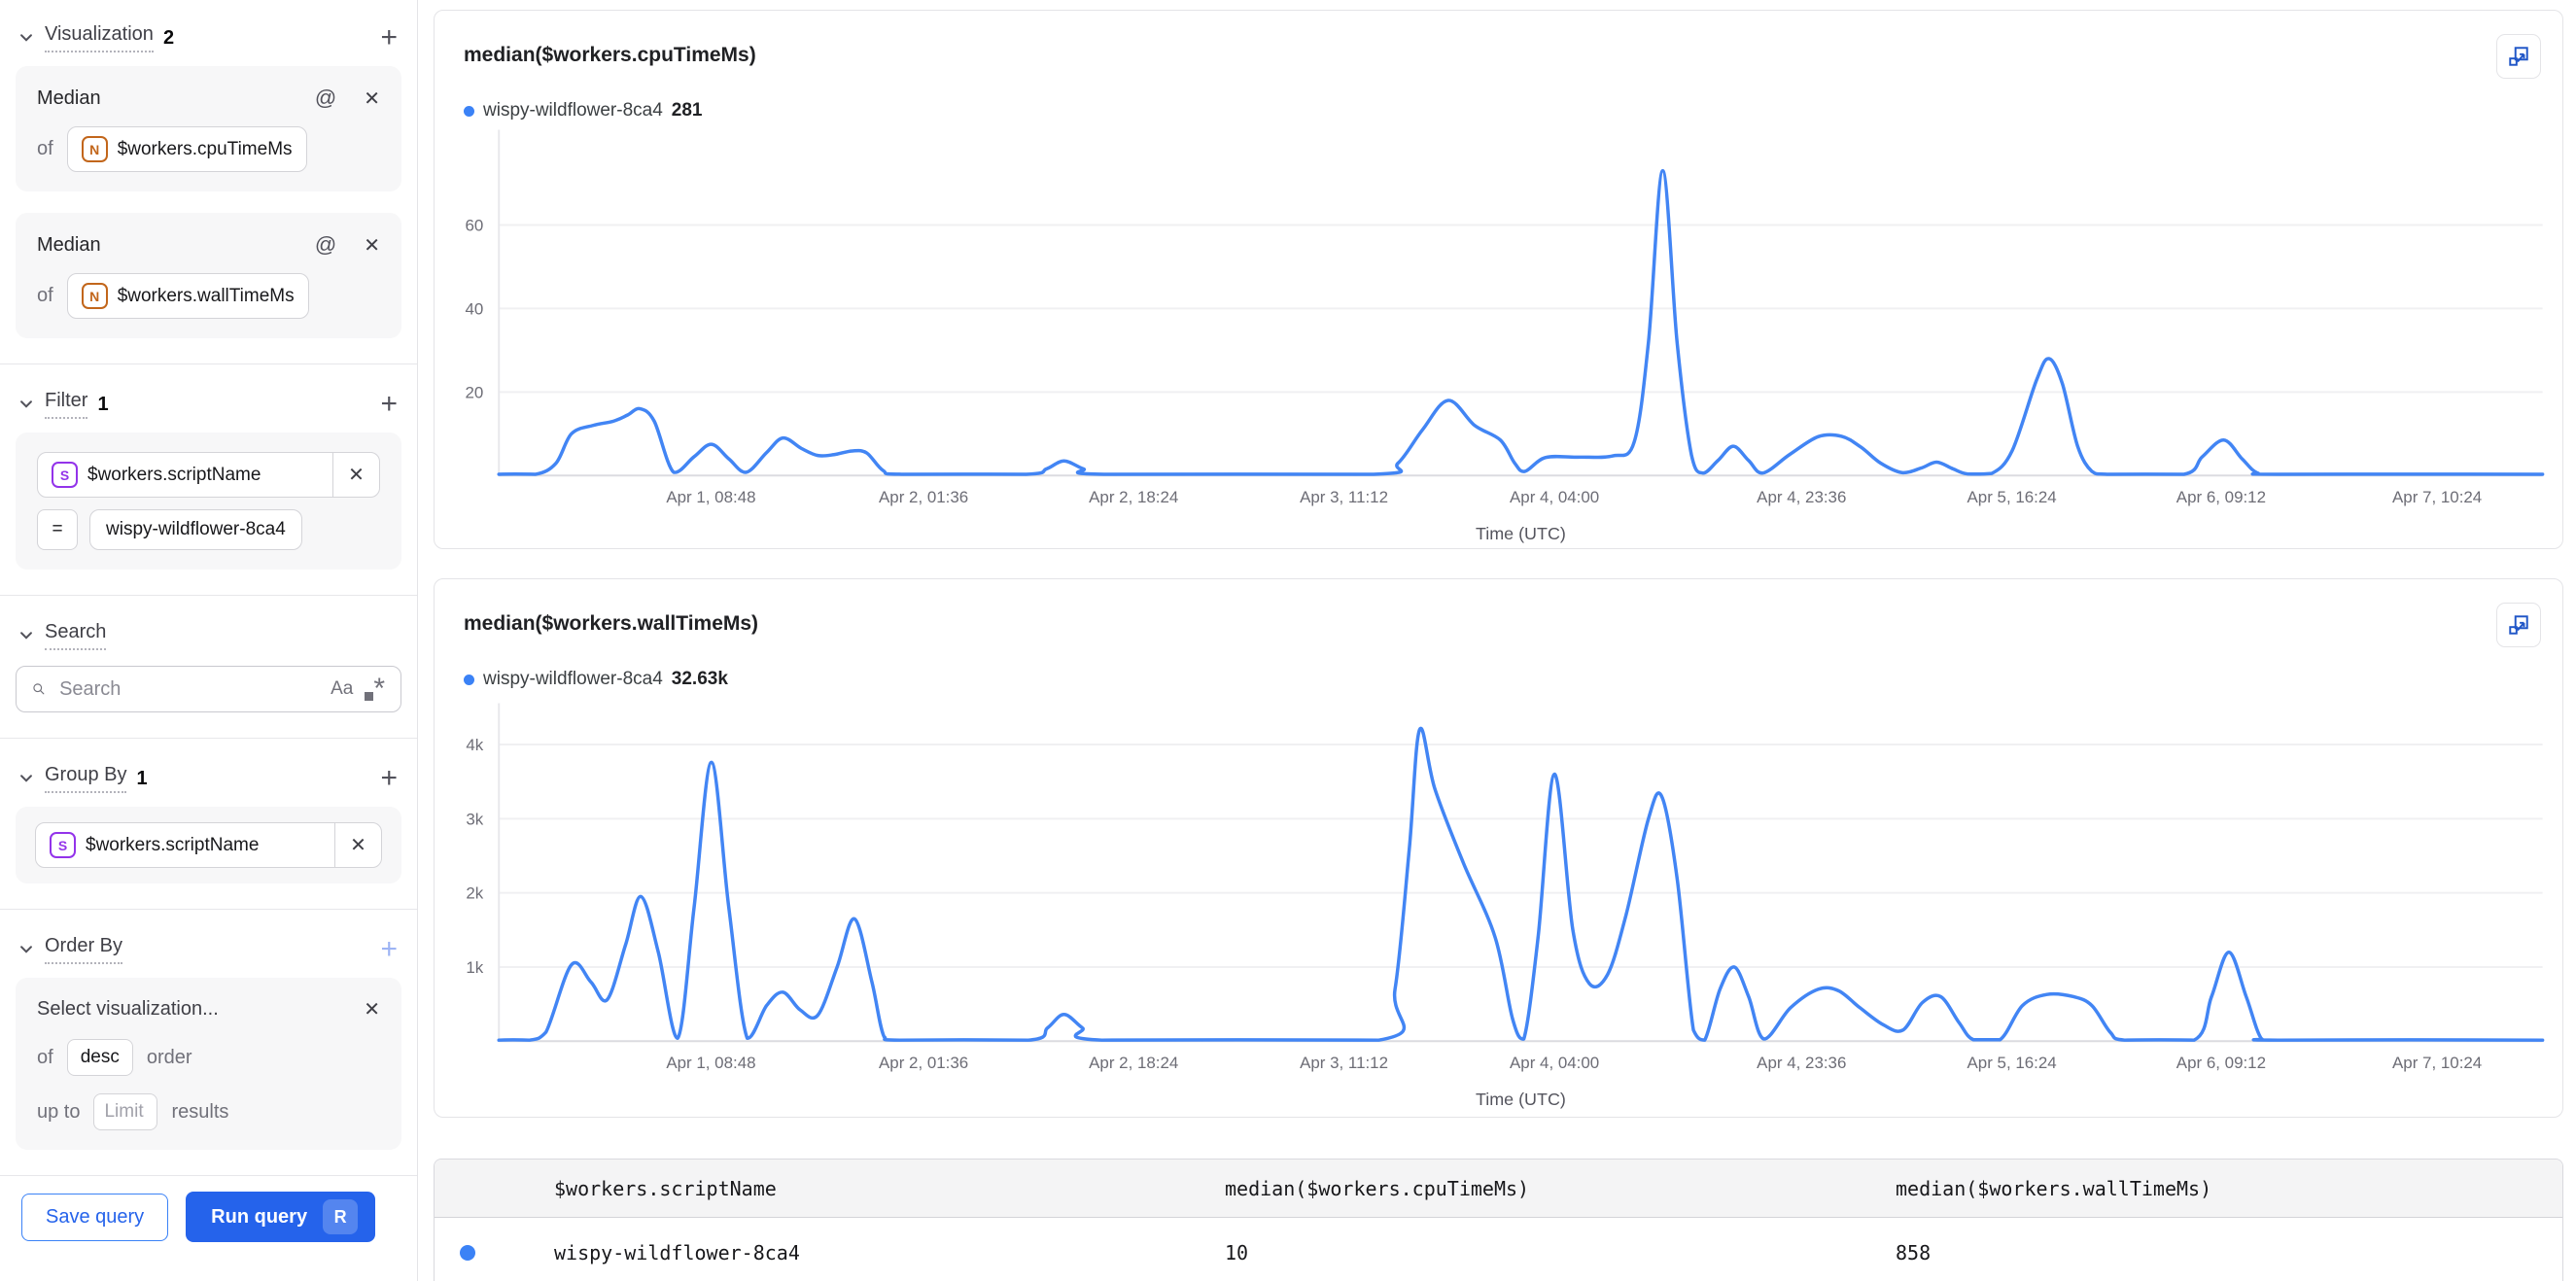 This screenshot has height=1281, width=2576. I want to click on field-token-cputimems: N $workers.cpuTimeMs, so click(186, 149).